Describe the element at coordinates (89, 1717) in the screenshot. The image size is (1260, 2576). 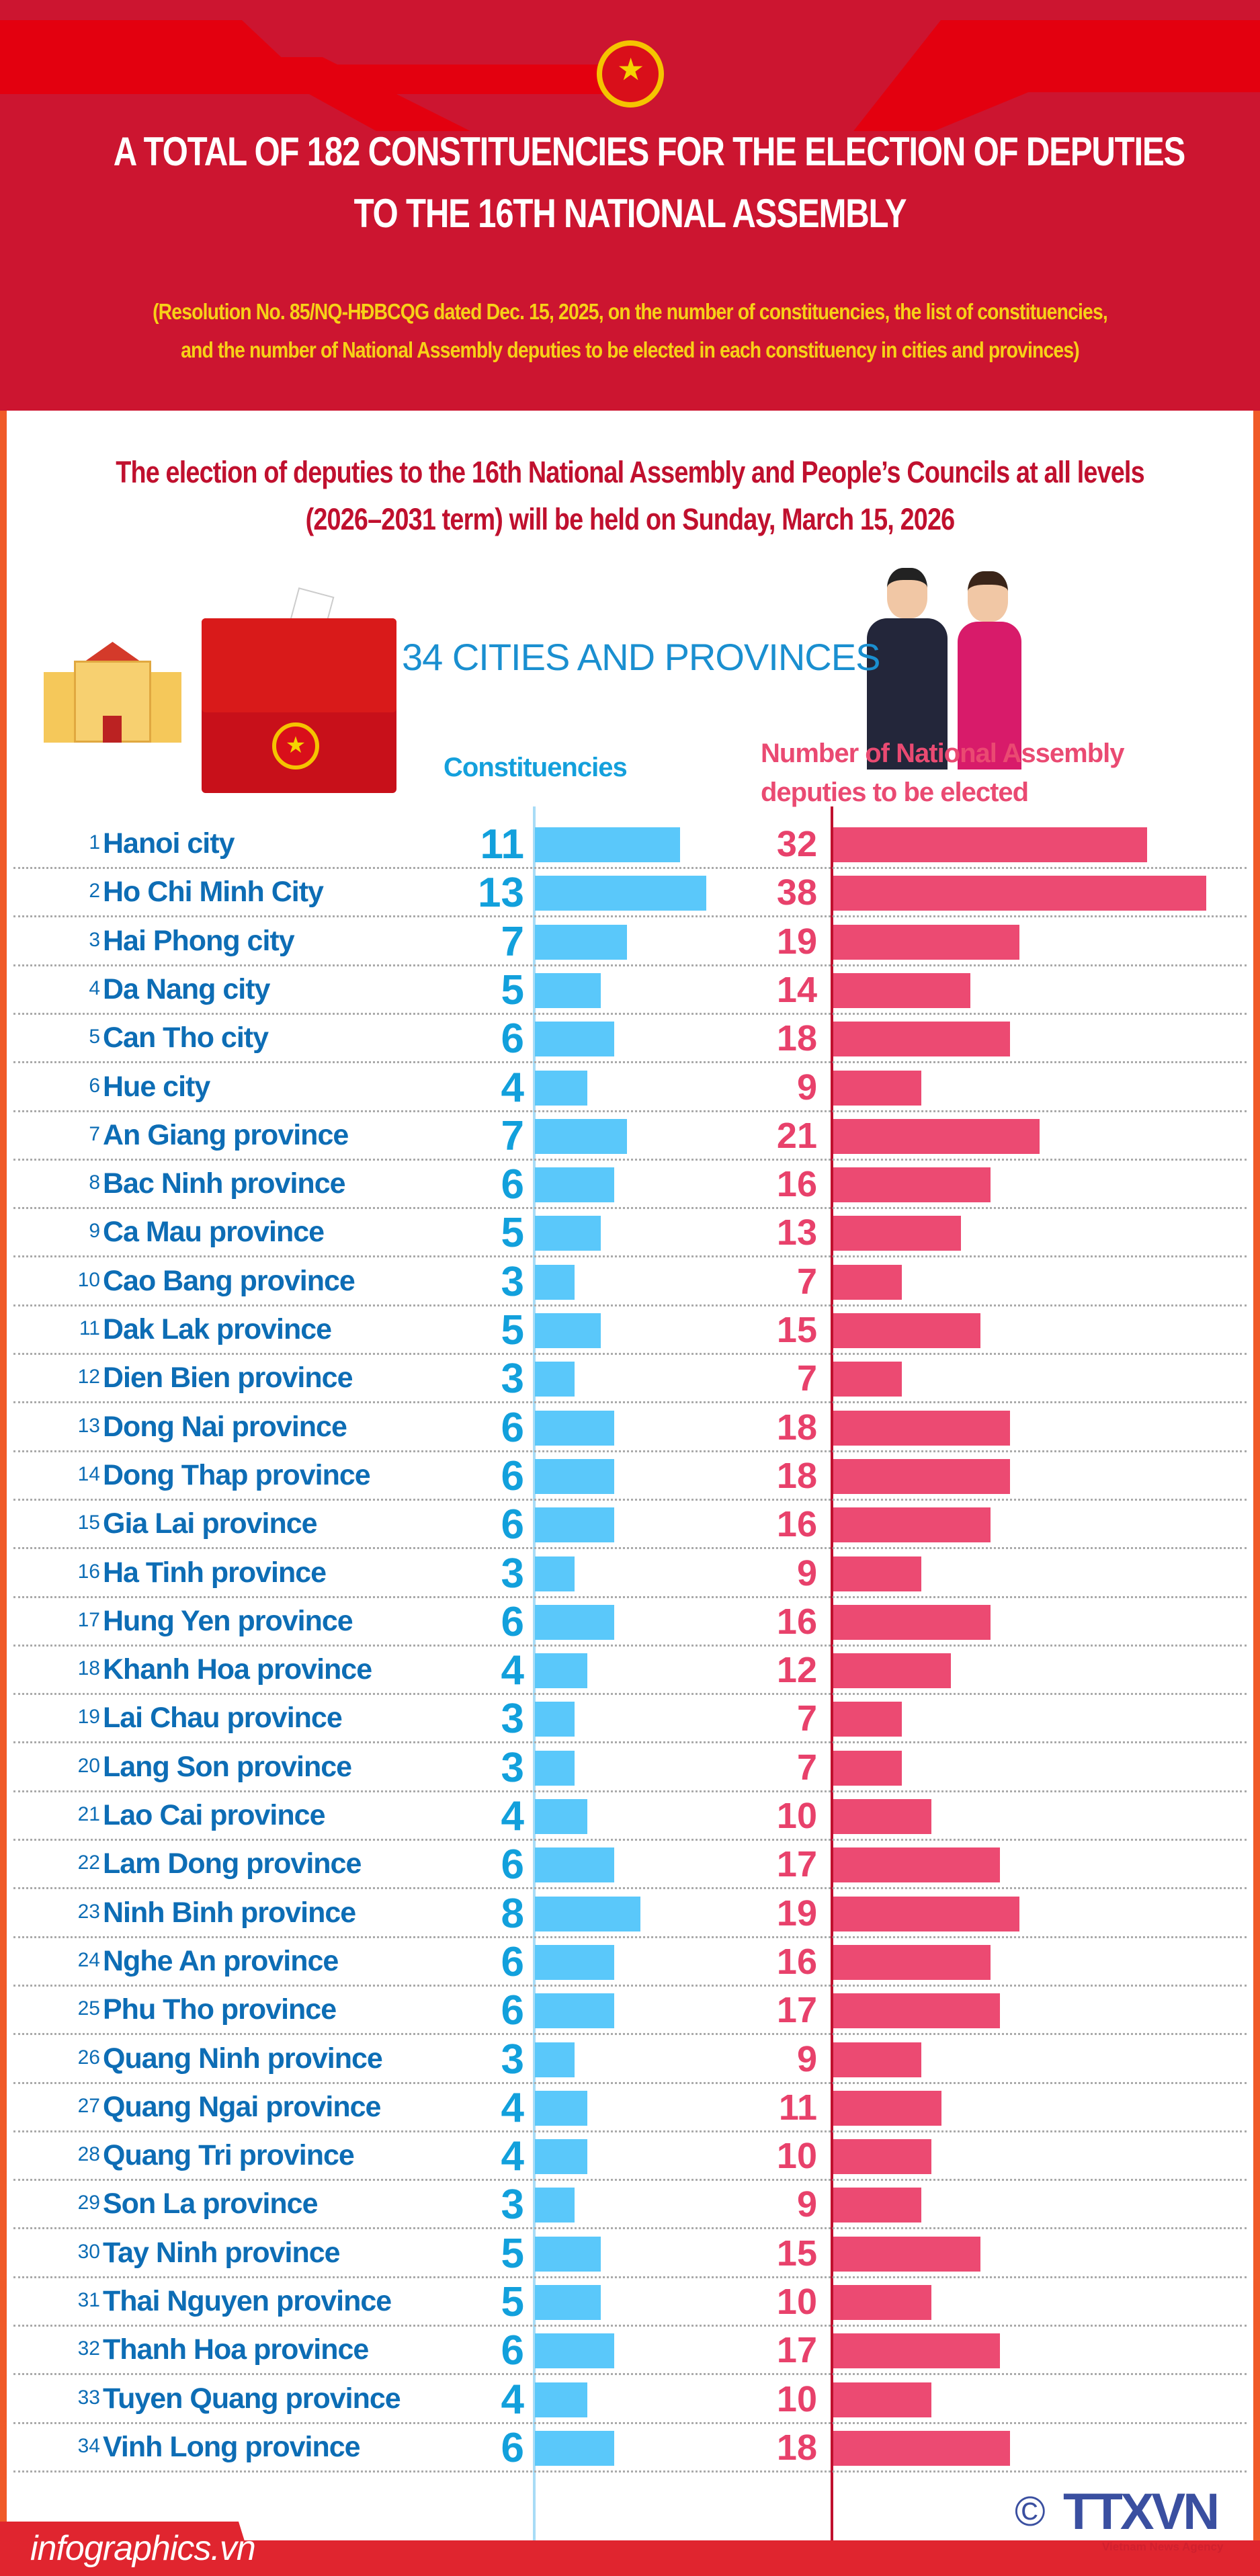
I see `row-index: 19` at that location.